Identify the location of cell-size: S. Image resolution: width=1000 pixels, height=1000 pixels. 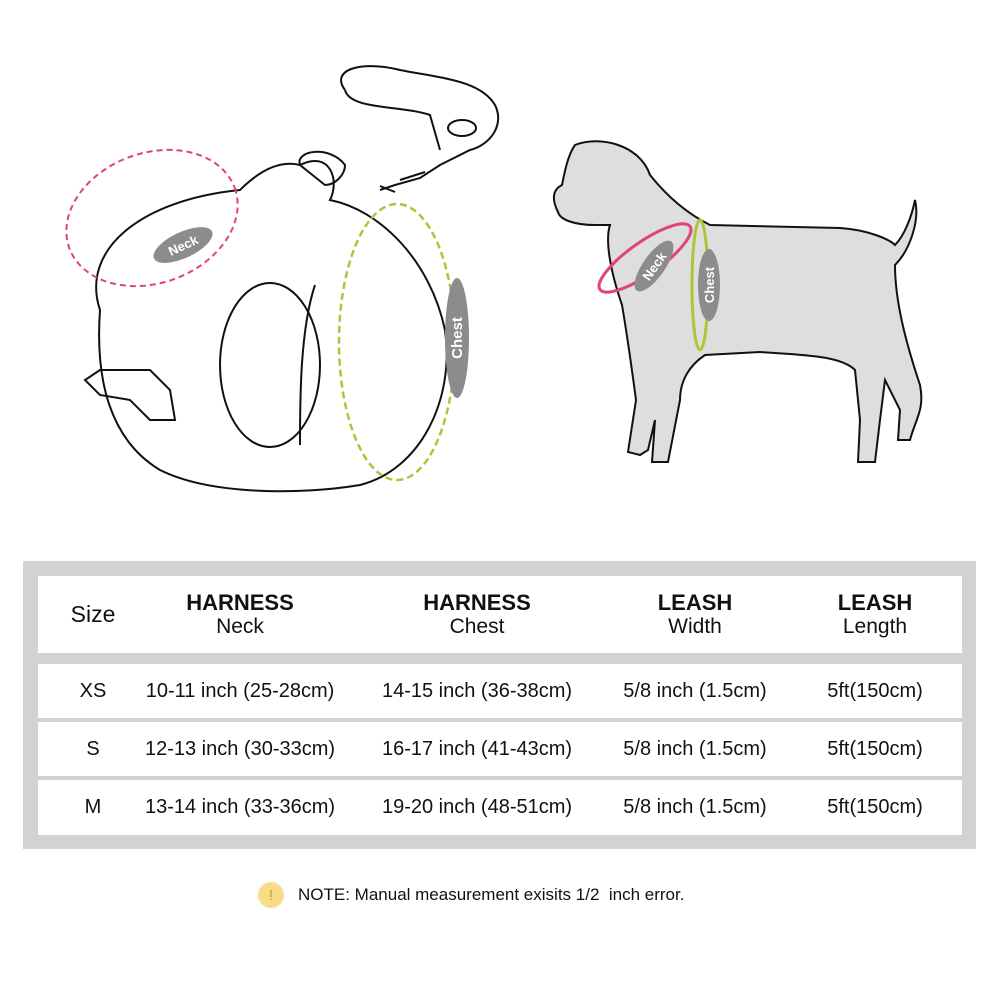
(93, 748).